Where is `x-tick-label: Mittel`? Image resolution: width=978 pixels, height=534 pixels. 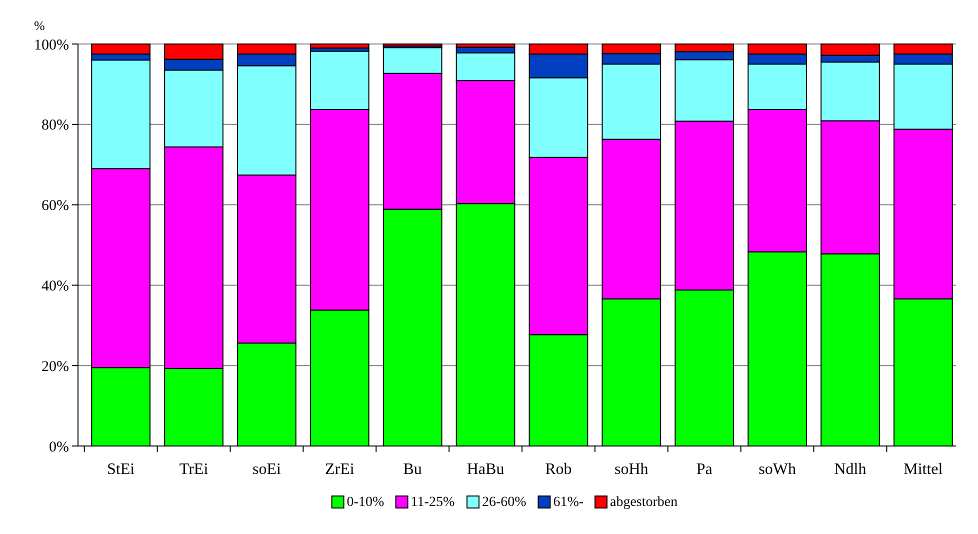 x-tick-label: Mittel is located at coordinates (924, 469).